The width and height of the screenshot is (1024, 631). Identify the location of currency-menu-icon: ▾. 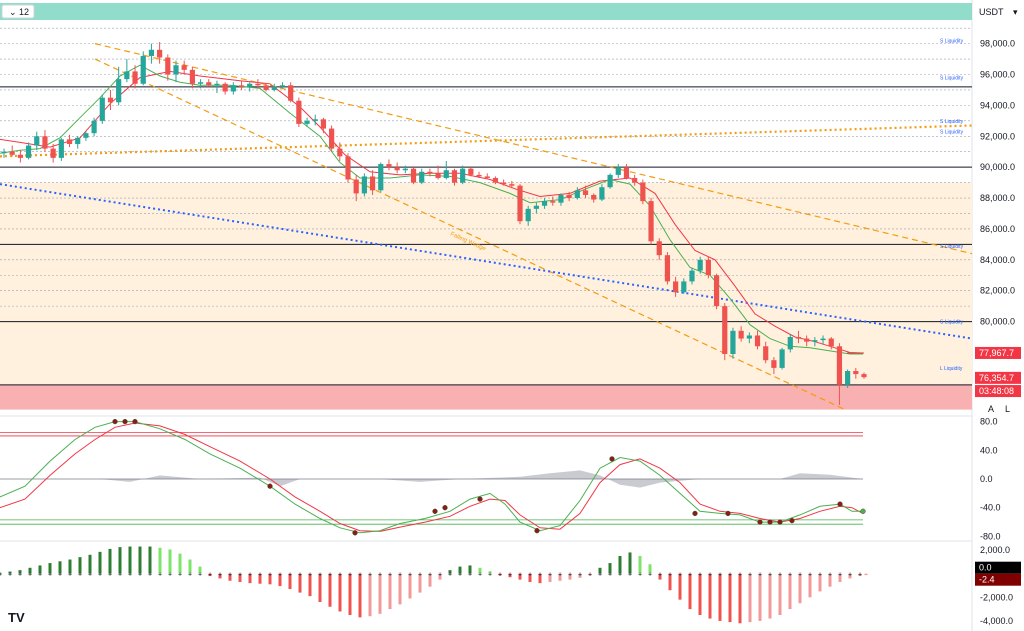
(1015, 12).